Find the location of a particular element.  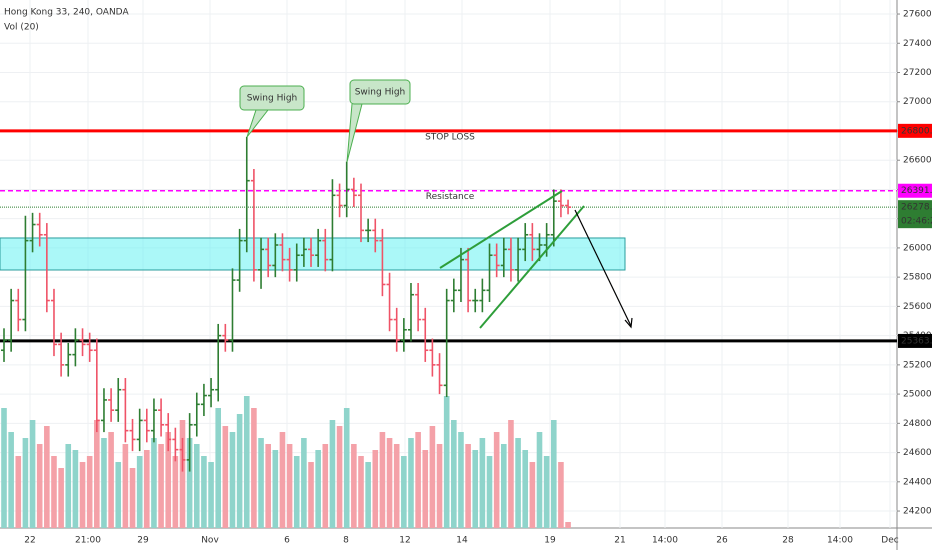

x-tick-label: 8 is located at coordinates (346, 541).